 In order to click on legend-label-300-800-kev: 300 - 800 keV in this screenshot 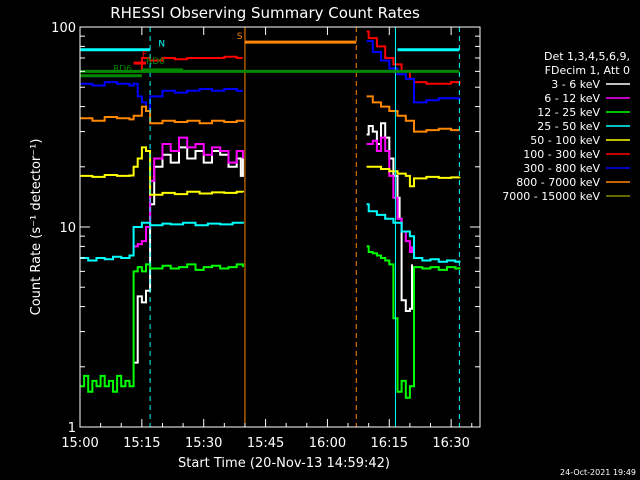, I will do `click(561, 168)`.